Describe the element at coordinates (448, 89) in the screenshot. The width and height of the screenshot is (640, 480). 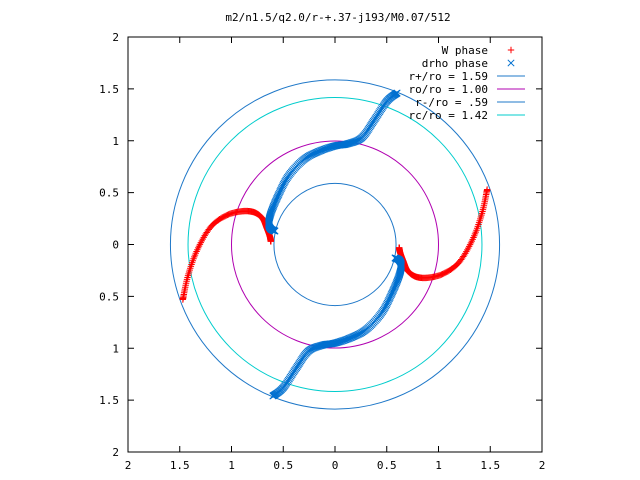
I see `legend-label: ro/ro = 1.00` at that location.